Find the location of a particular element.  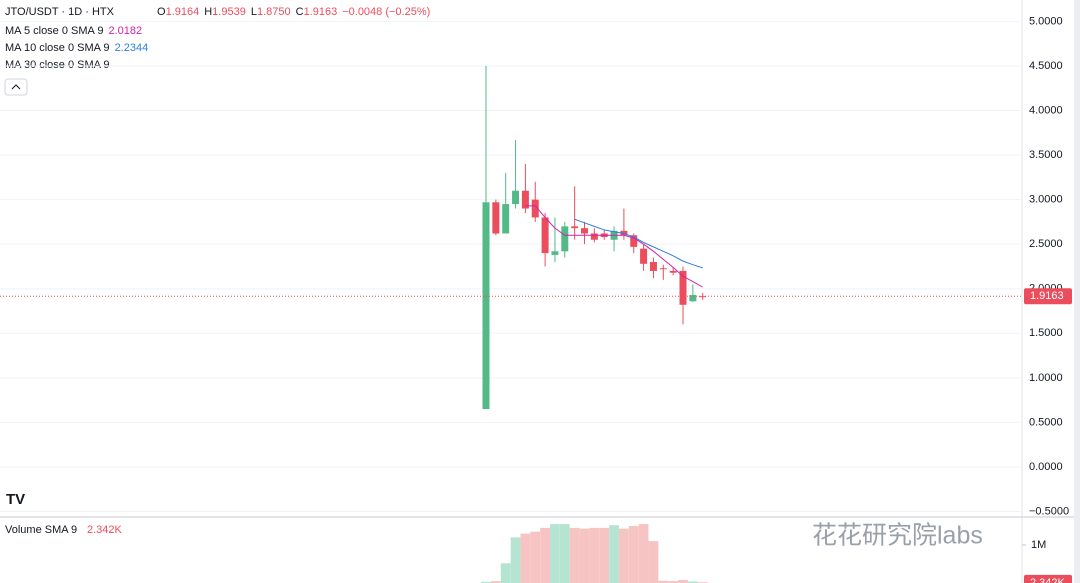

volume-legend-value: 2.342K is located at coordinates (105, 530).